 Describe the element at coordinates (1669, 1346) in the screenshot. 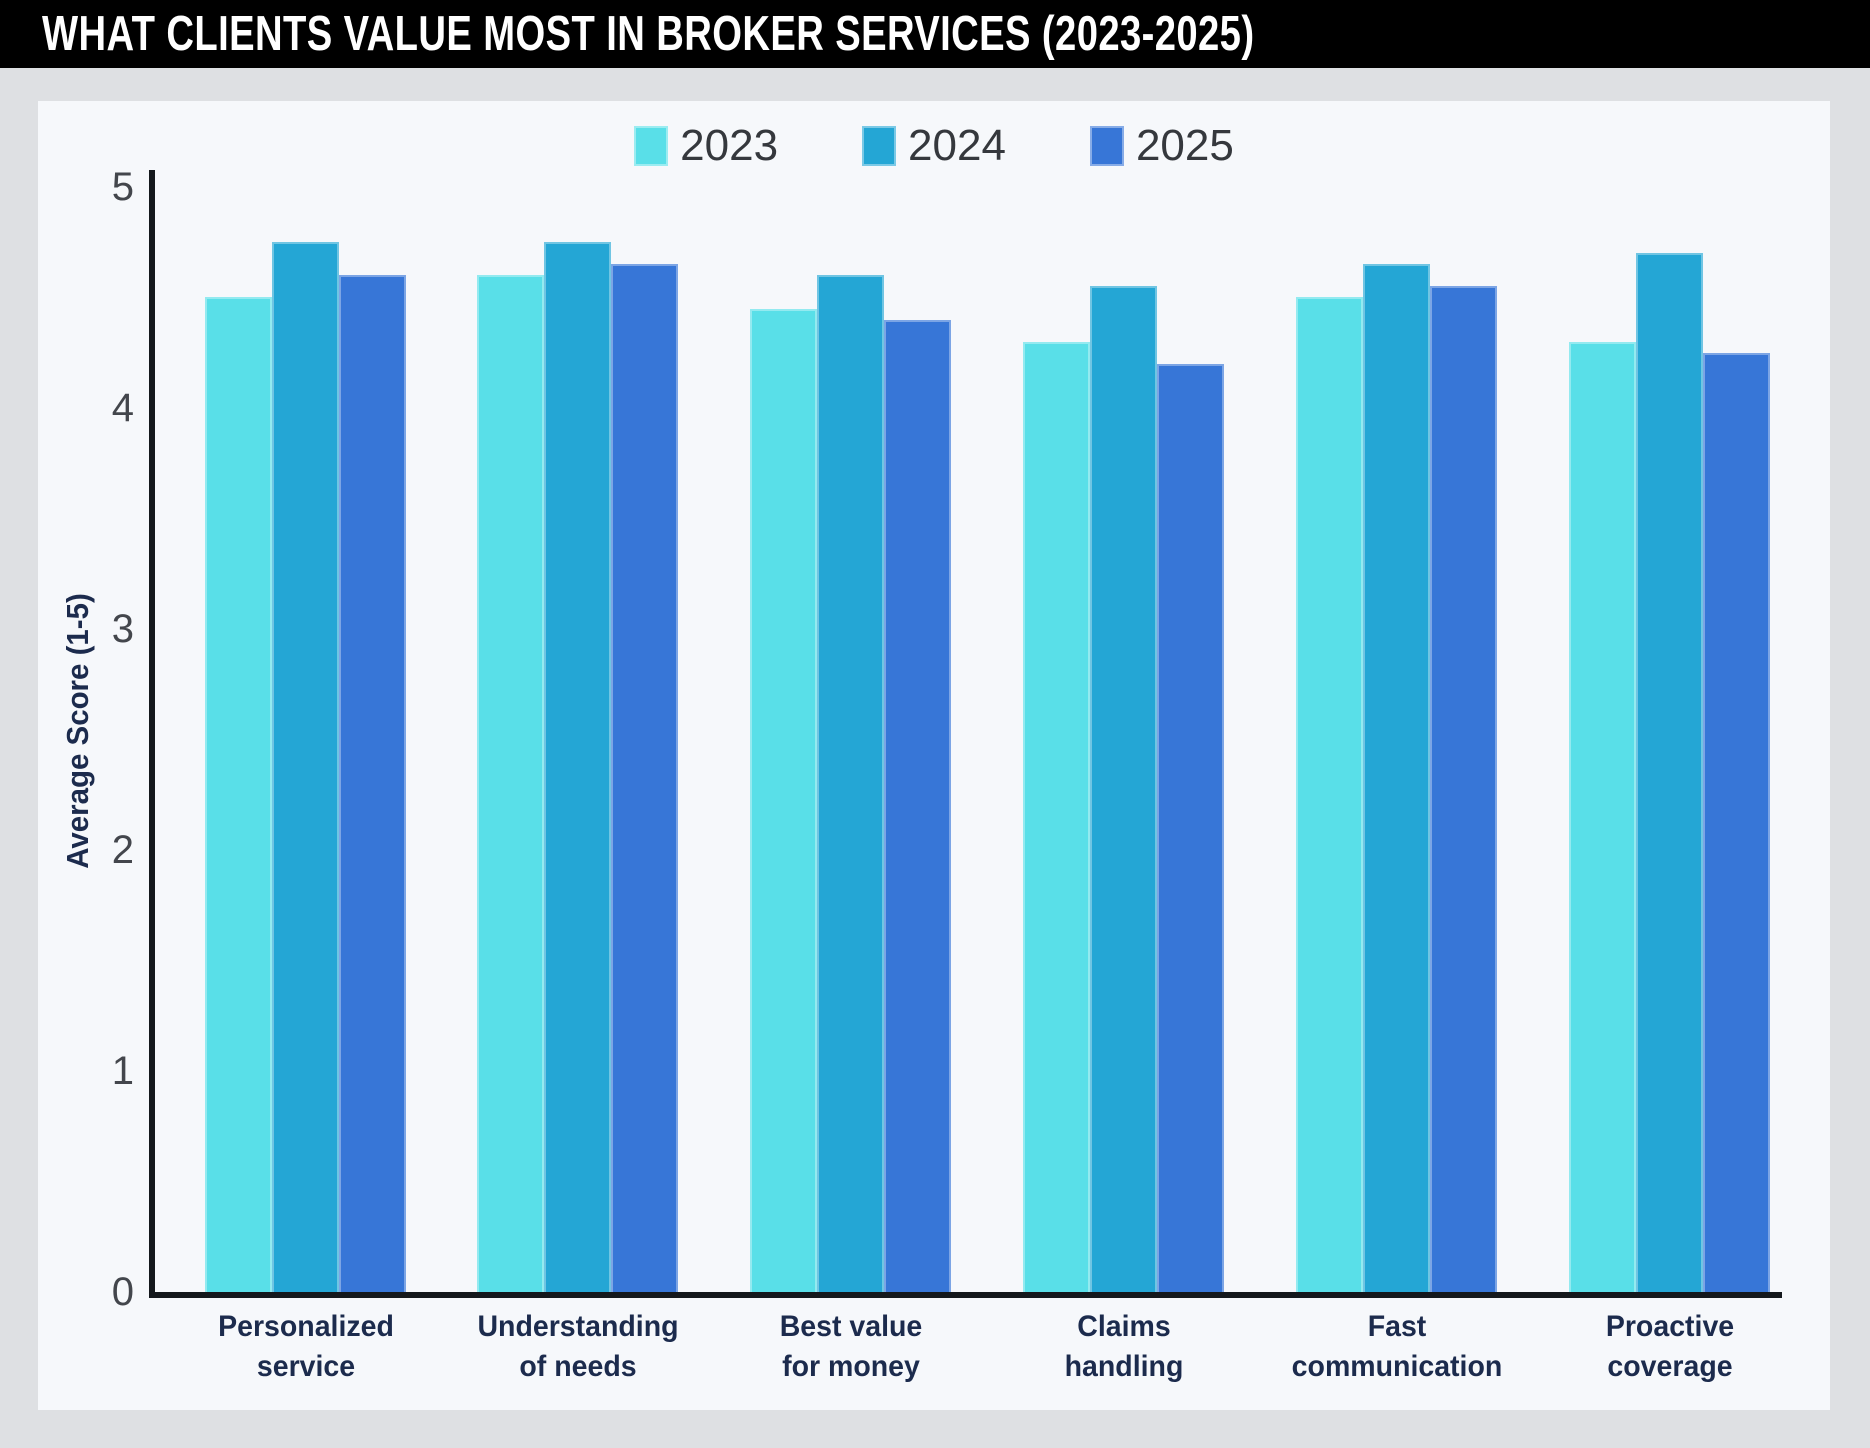

I see `x-axis-label-proactive-coverage: Proactive coverage` at that location.